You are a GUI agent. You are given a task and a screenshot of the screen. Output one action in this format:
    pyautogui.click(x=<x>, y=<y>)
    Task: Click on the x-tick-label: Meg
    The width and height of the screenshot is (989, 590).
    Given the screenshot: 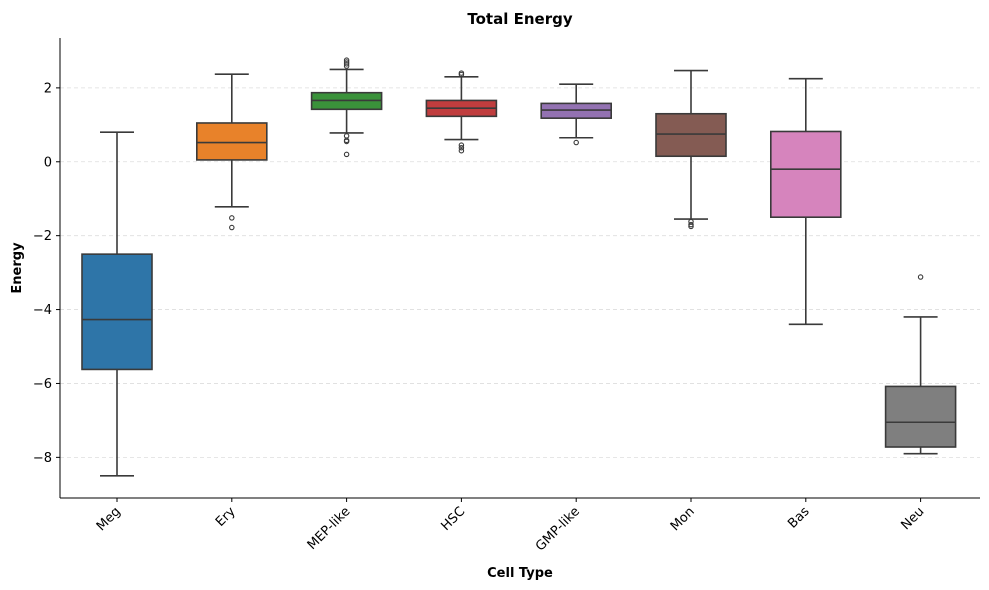 What is the action you would take?
    pyautogui.click(x=109, y=519)
    